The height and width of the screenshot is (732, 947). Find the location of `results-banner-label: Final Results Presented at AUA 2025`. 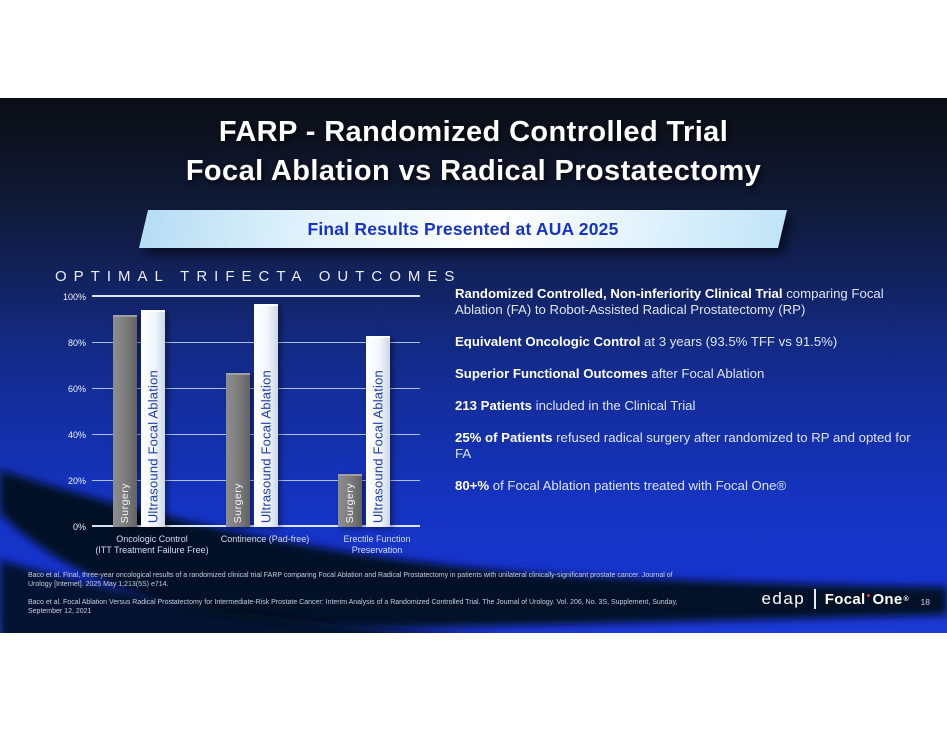

results-banner-label: Final Results Presented at AUA 2025 is located at coordinates (463, 228).